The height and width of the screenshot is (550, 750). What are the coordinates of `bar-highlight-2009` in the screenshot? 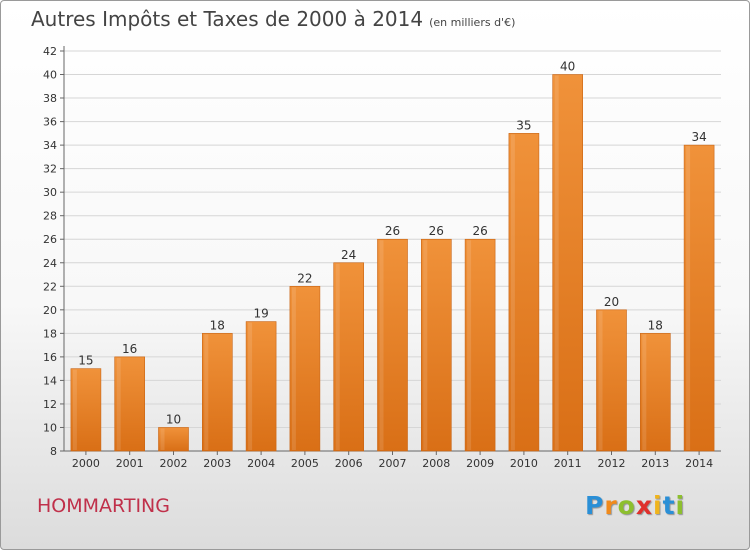 It's located at (469, 345).